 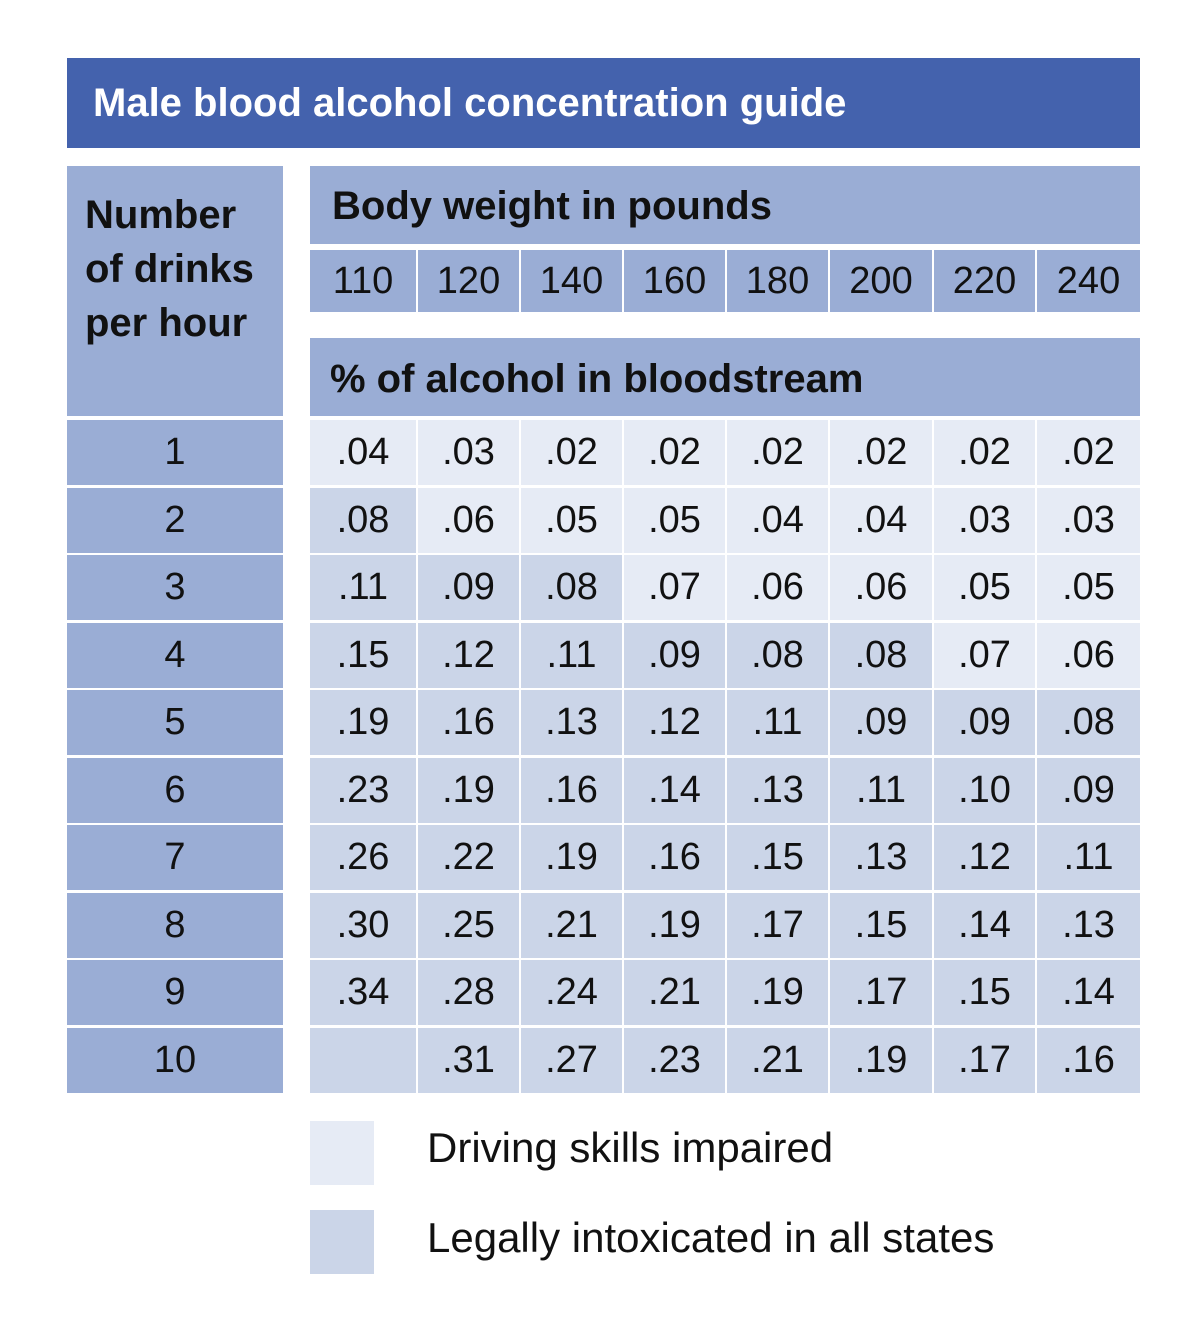 I want to click on bac-cell-10-200: .19, so click(x=881, y=1060).